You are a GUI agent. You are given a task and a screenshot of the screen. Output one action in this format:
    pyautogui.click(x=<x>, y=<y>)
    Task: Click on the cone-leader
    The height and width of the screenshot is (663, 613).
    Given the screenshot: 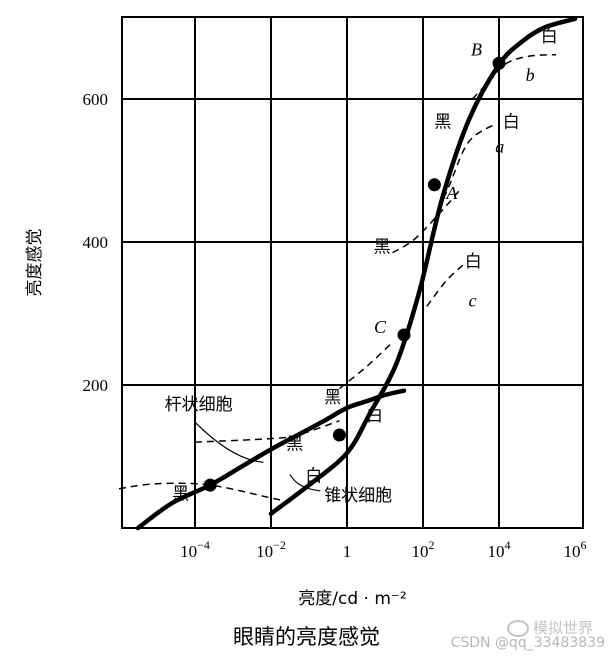 What is the action you would take?
    pyautogui.click(x=305, y=483)
    